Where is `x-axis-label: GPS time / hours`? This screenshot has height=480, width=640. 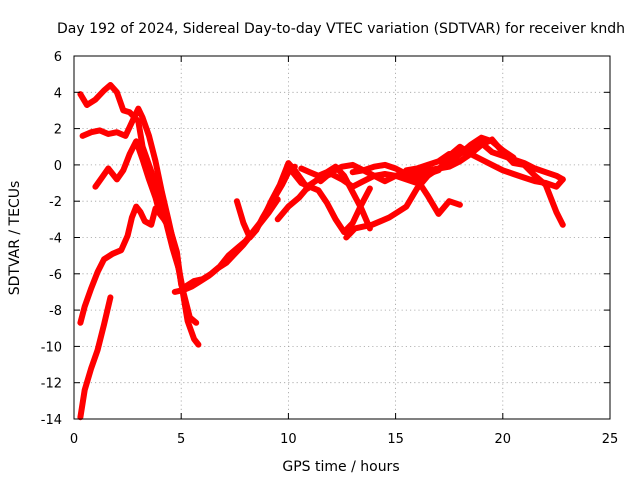
x-axis-label: GPS time / hours is located at coordinates (340, 467).